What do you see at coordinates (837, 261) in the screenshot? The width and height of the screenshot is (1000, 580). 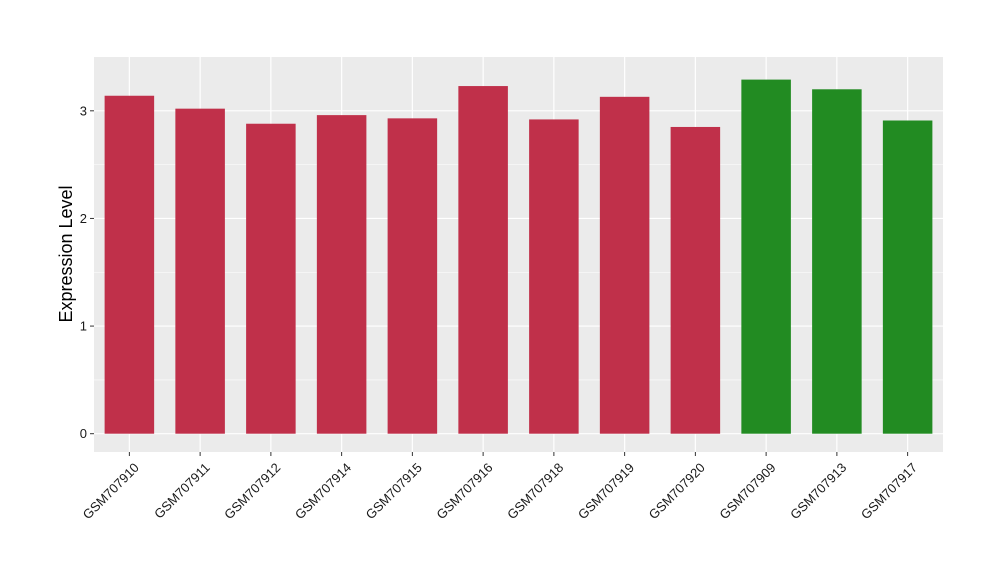 I see `bar-gsm707913` at bounding box center [837, 261].